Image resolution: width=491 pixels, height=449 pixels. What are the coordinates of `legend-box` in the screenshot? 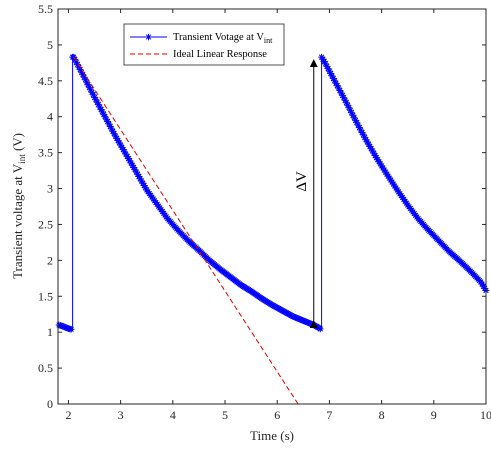 It's located at (204, 44).